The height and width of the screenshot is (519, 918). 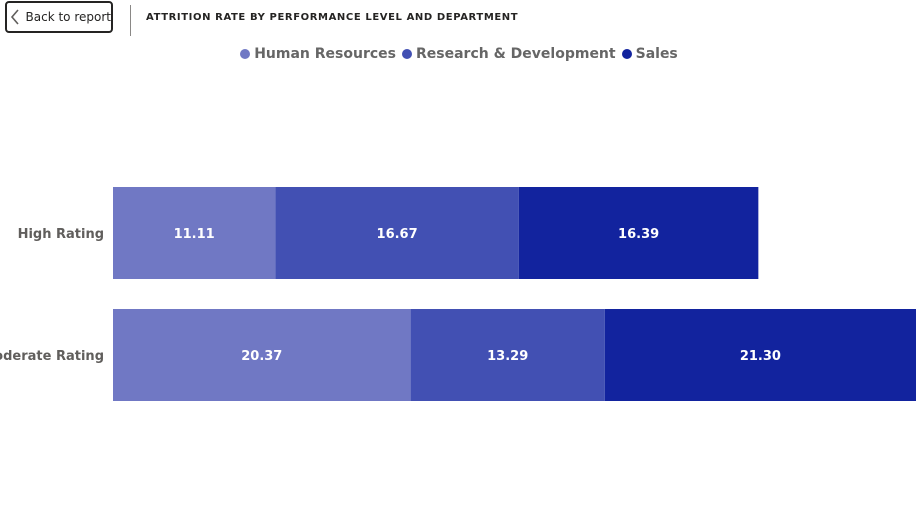 I want to click on data-label: 16.39, so click(x=638, y=234).